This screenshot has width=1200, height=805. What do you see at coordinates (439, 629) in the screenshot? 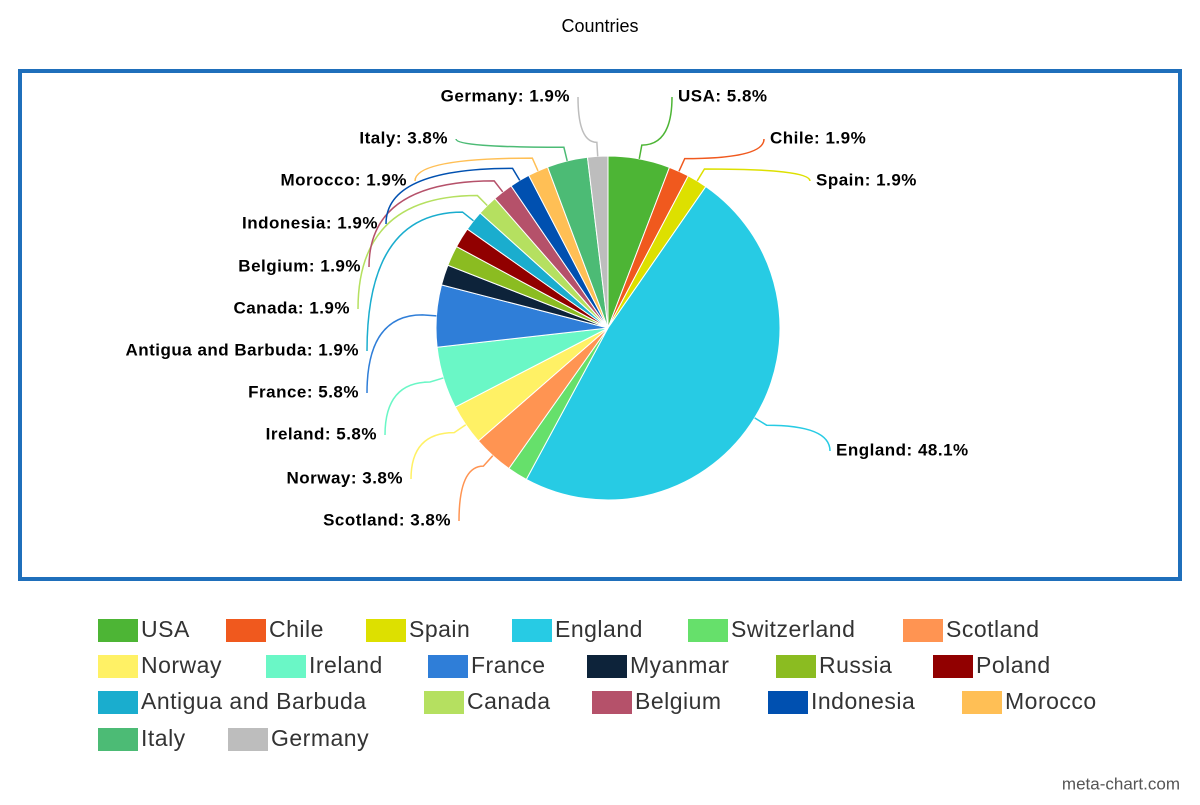
I see `legend-label: Spain` at bounding box center [439, 629].